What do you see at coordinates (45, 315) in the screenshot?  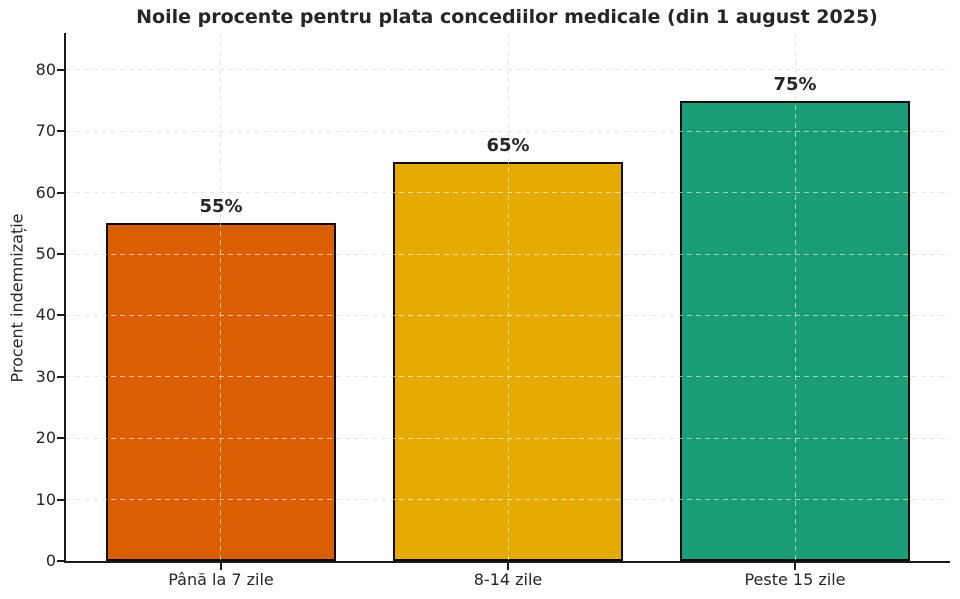 I see `y-tick-label: 40` at bounding box center [45, 315].